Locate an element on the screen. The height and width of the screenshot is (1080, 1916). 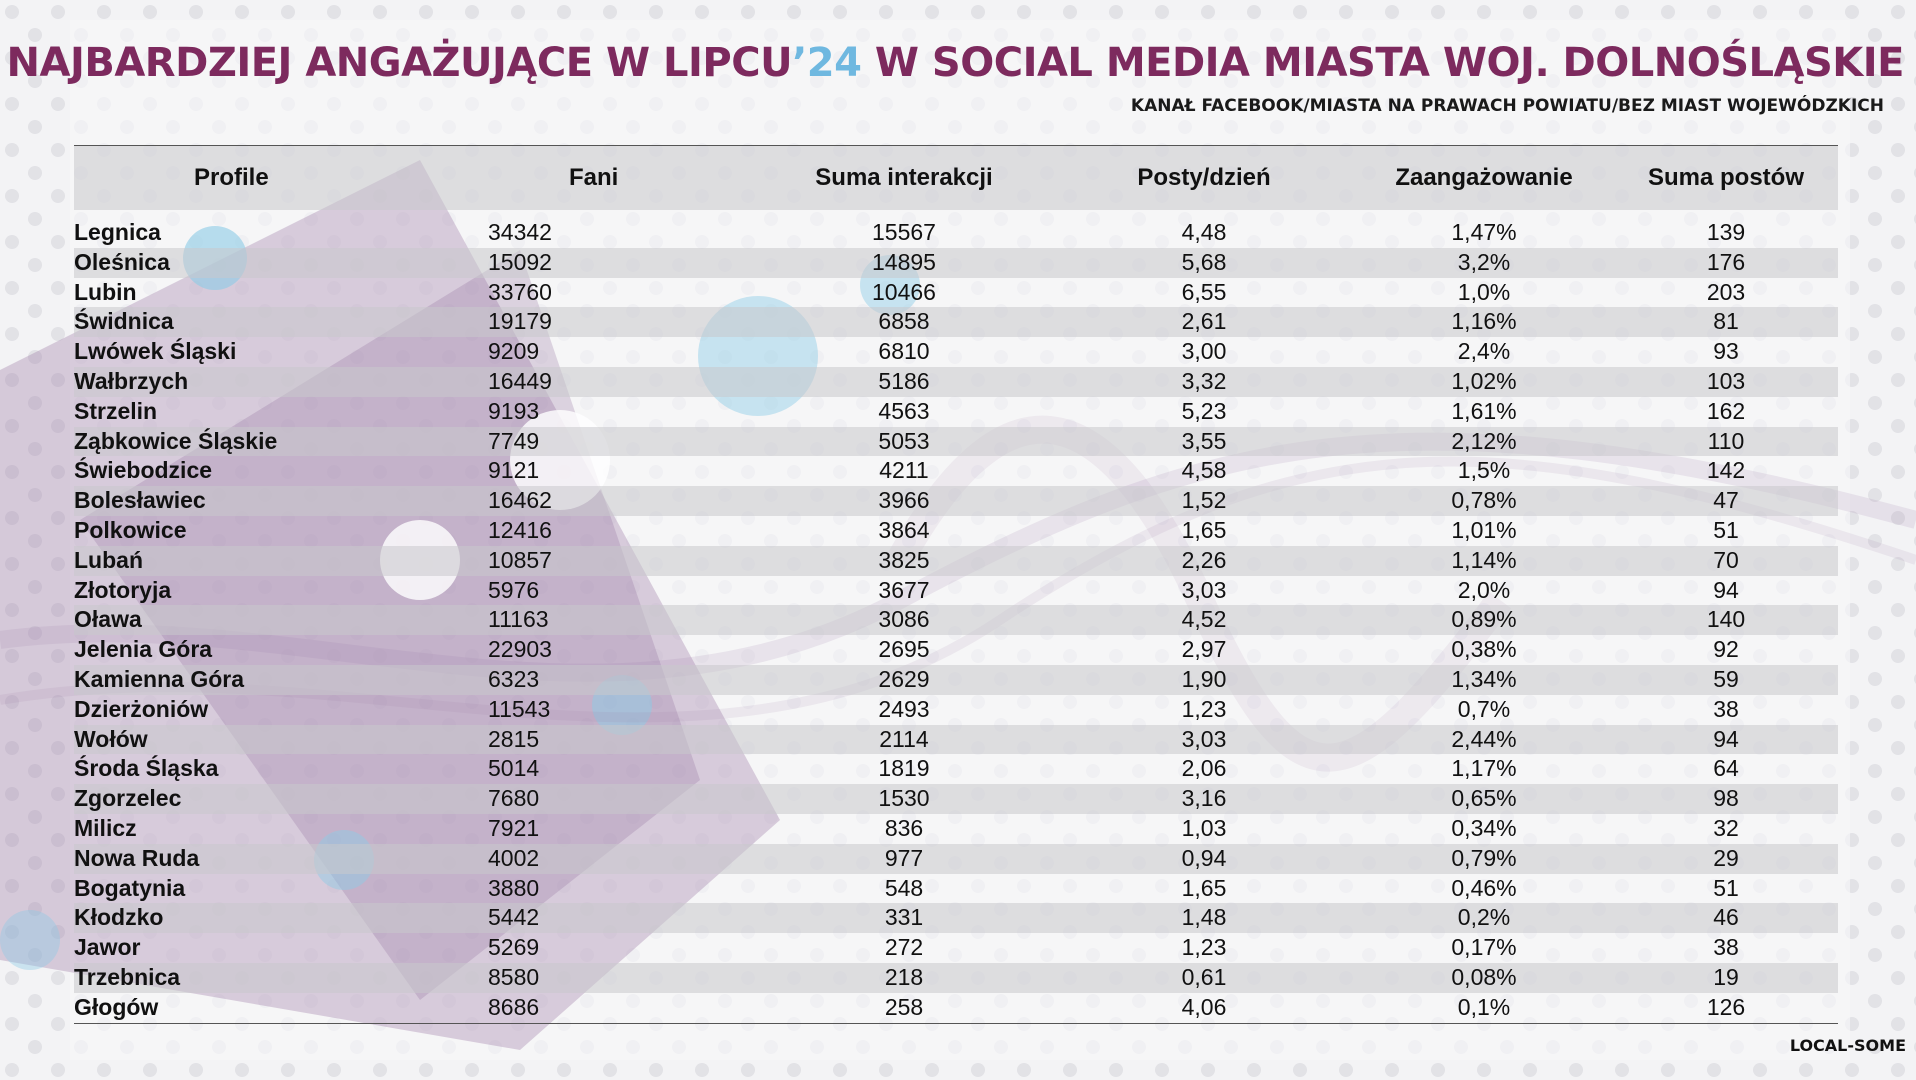
cell-profile: Strzelin is located at coordinates (116, 410).